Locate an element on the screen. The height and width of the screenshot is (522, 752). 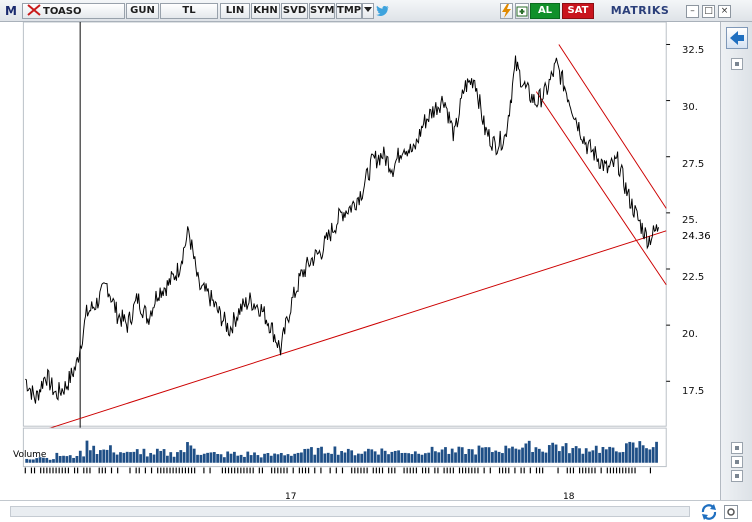
symbol-label: TOASO is located at coordinates (62, 11).